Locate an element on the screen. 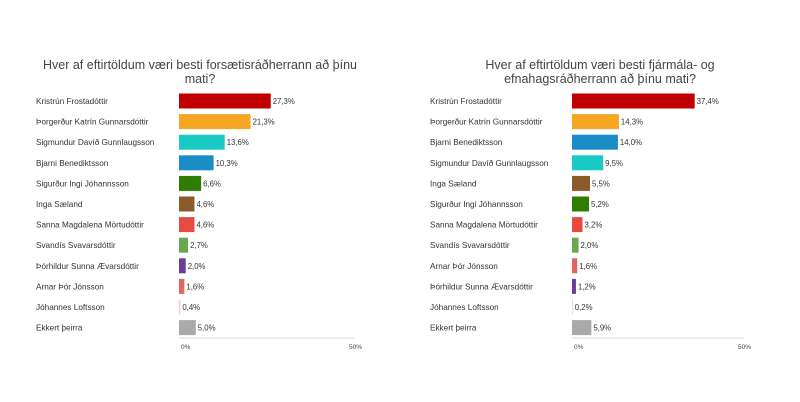  value-label: 14,3% is located at coordinates (632, 122).